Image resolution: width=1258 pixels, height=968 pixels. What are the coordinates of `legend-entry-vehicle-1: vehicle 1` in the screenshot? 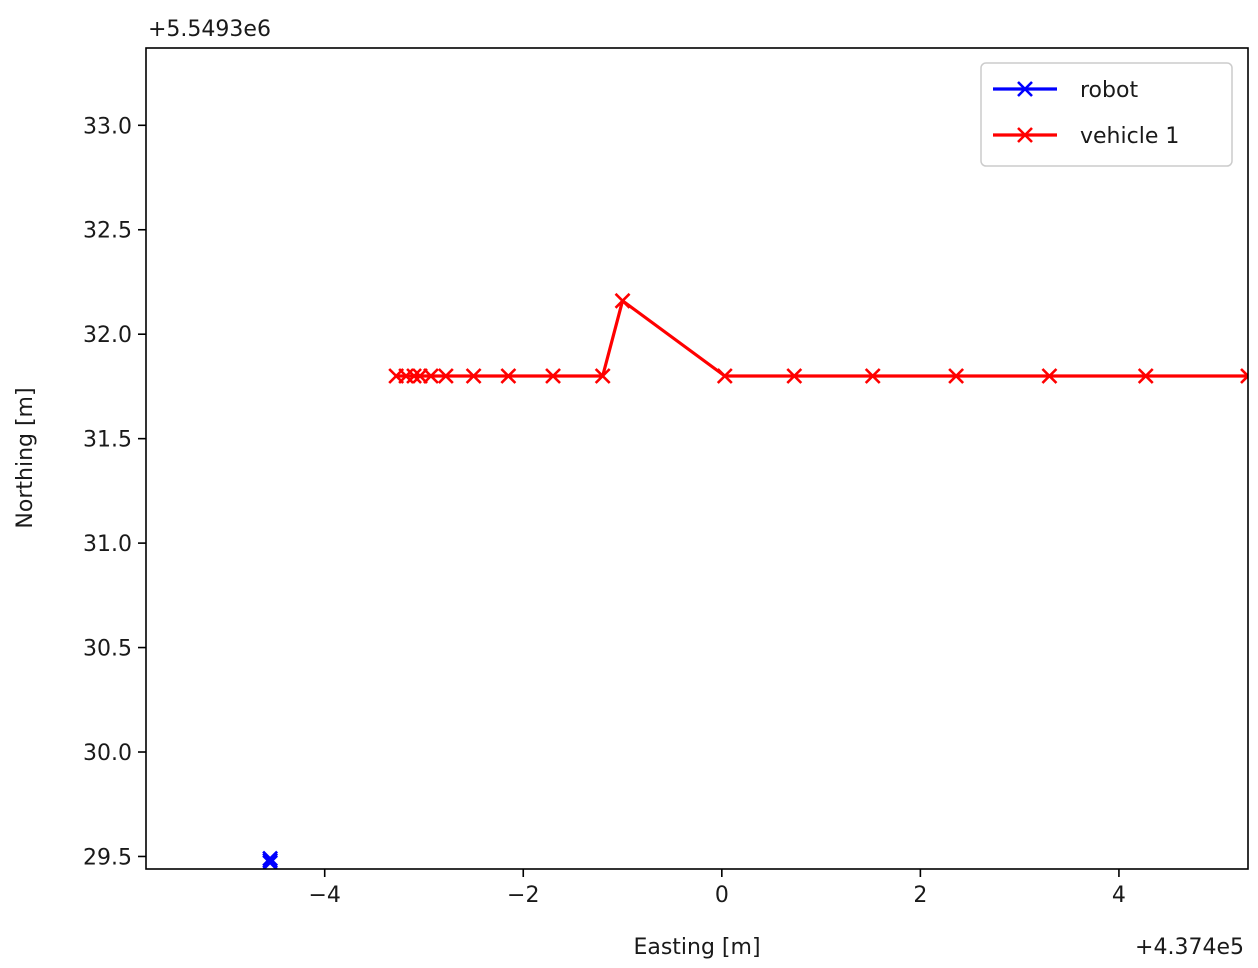 It's located at (1086, 136).